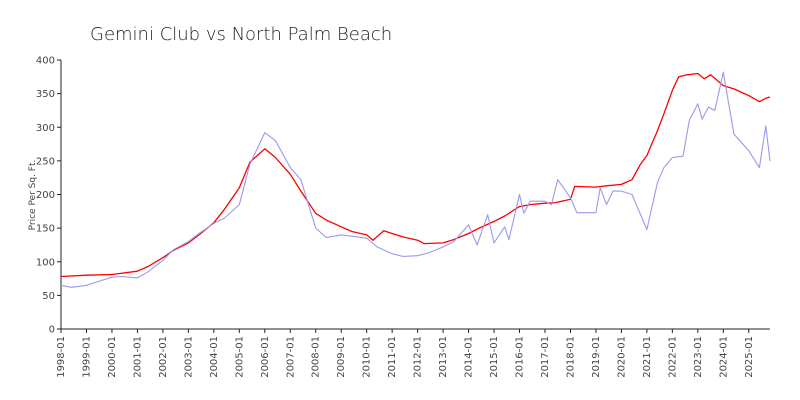  What do you see at coordinates (137, 357) in the screenshot?
I see `x-tick-label: 2001-01` at bounding box center [137, 357].